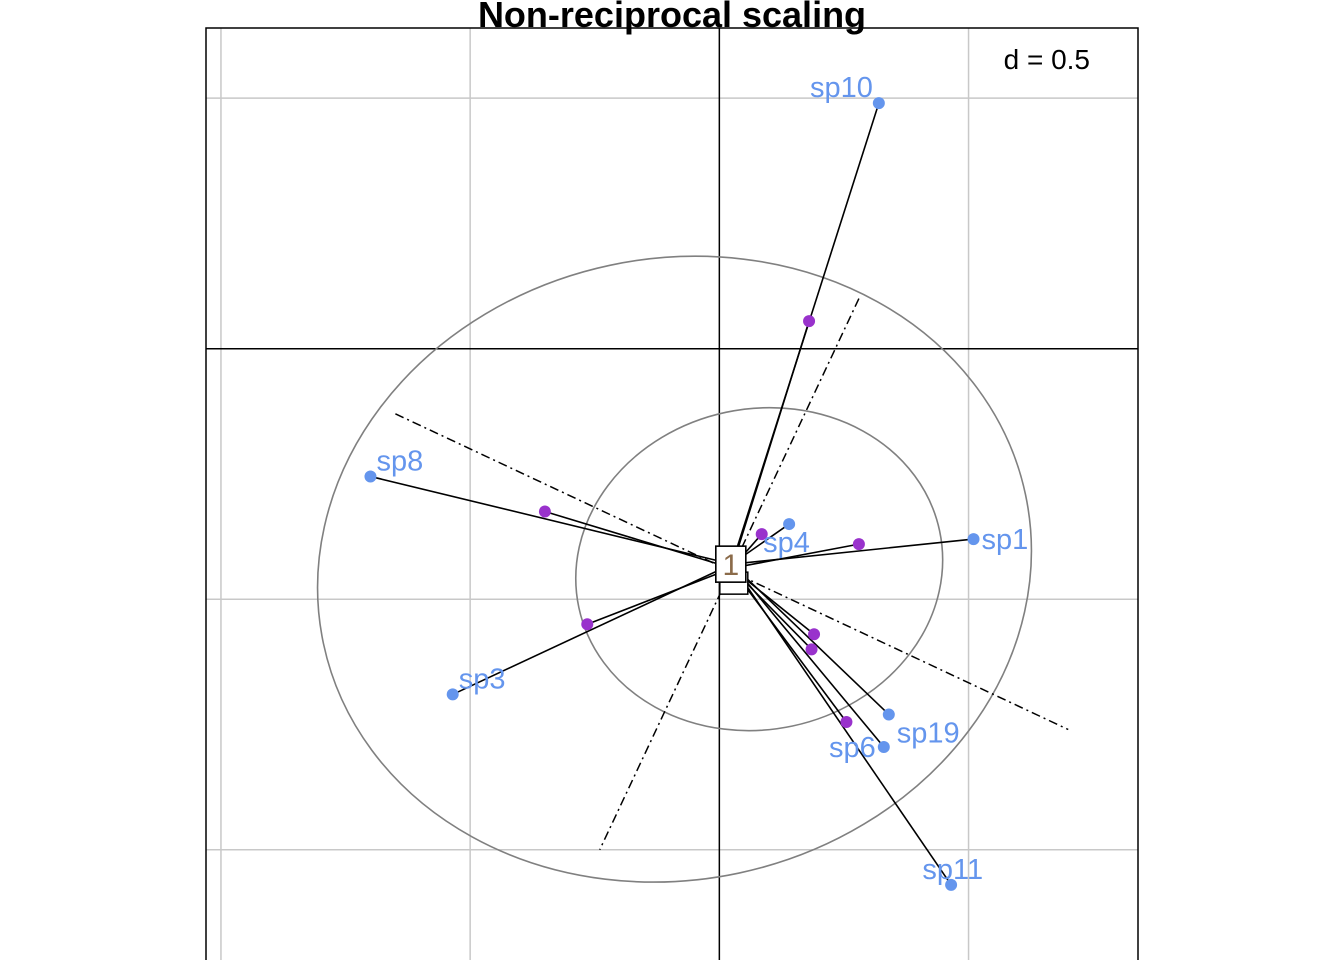  I want to click on species-label: sp10, so click(841, 88).